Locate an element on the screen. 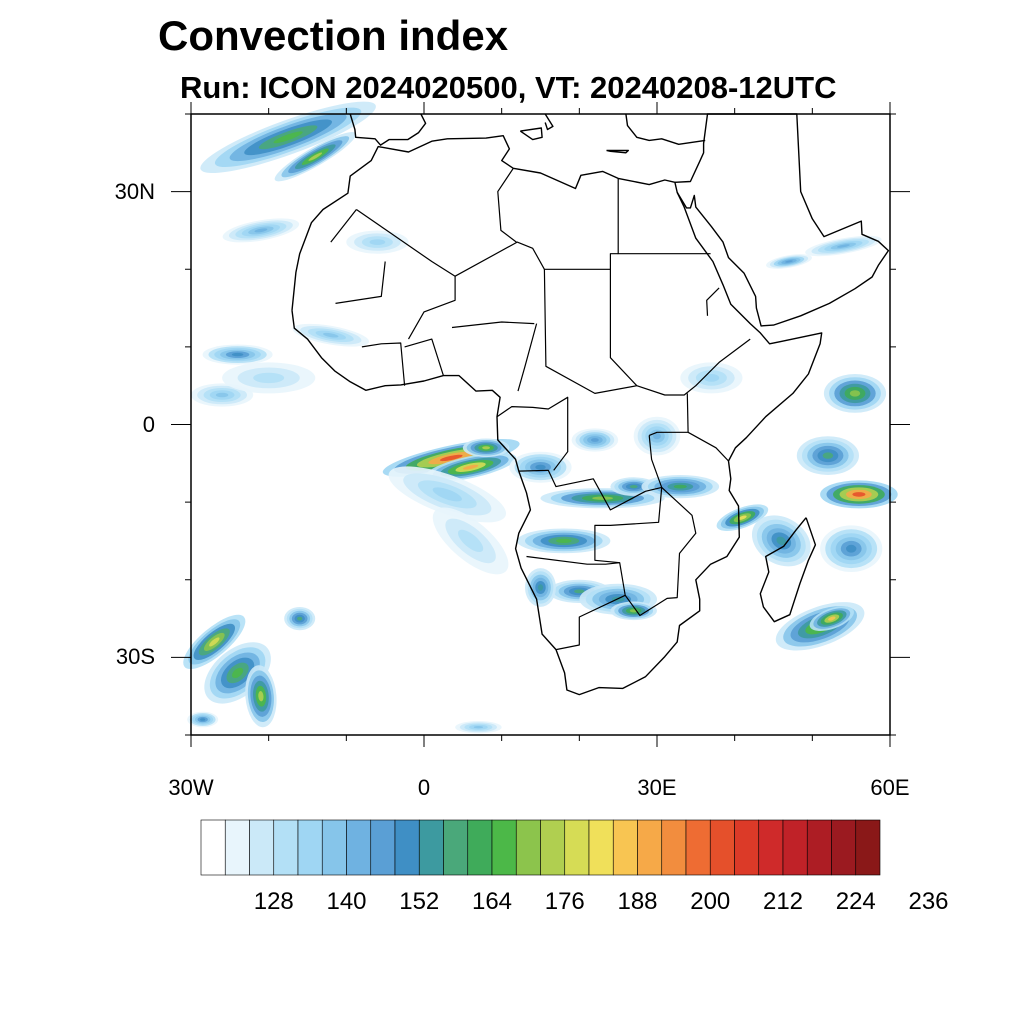 This screenshot has height=1024, width=1024. sicily-coastline is located at coordinates (531, 134).